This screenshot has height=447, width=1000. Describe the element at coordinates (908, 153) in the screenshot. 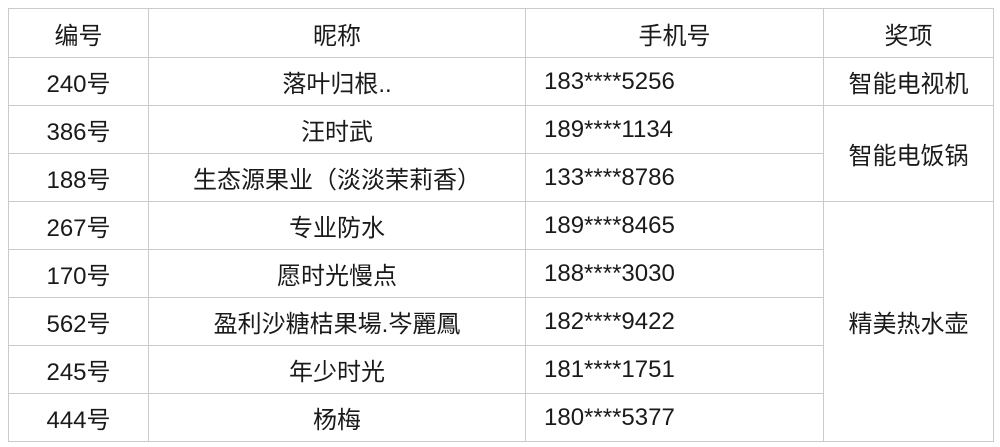

I see `cell-prize: 智能电饭锅` at that location.